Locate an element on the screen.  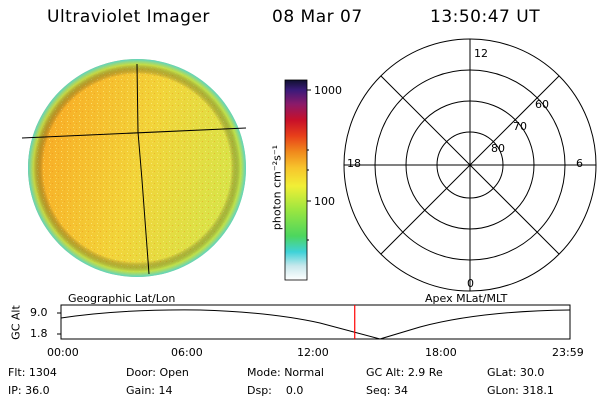
altitude-curve is located at coordinates (315, 324).